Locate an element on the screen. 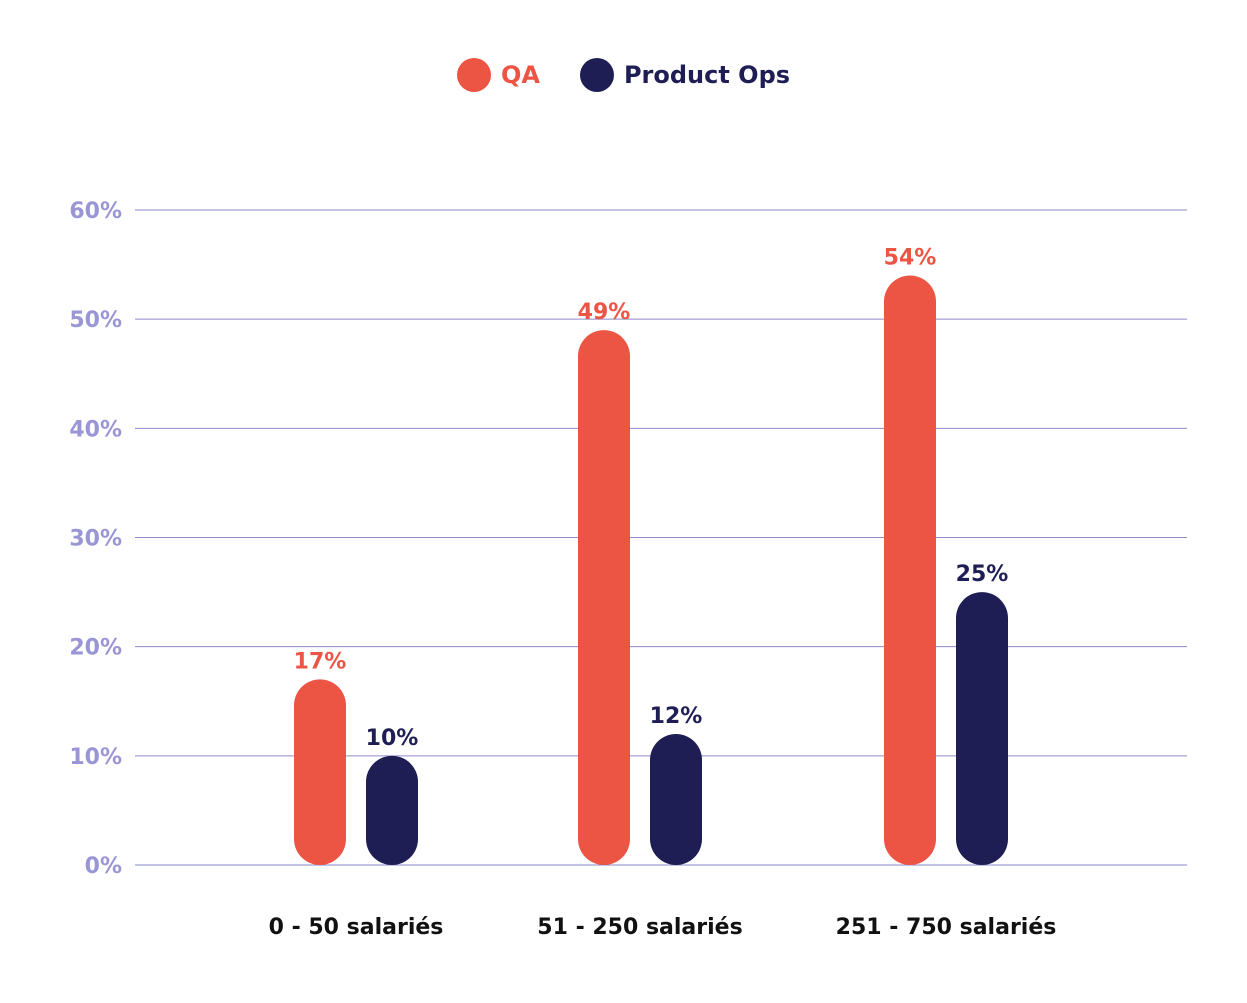 The height and width of the screenshot is (1003, 1247). legend-swatch-product-ops is located at coordinates (596, 75).